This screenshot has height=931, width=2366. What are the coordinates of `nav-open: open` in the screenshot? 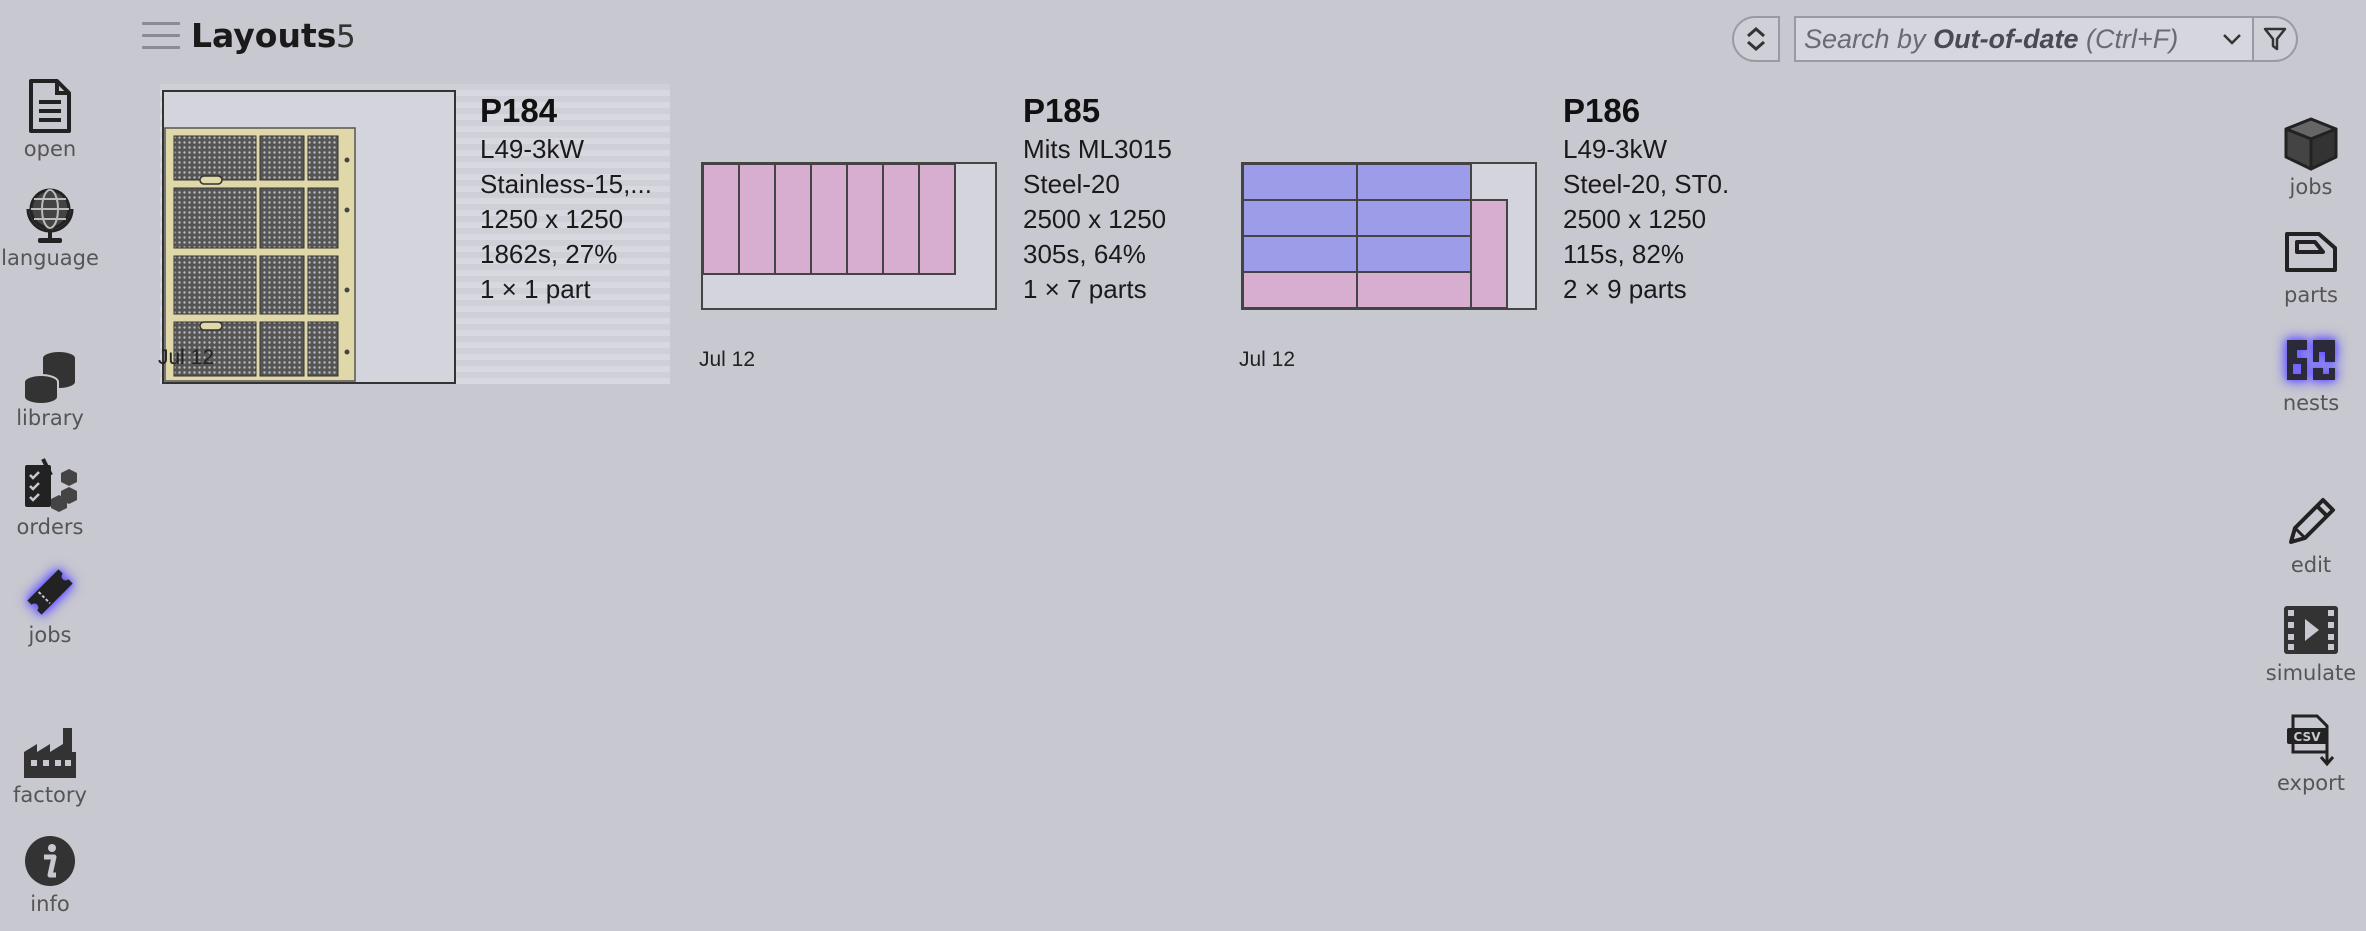 It's located at (50, 117).